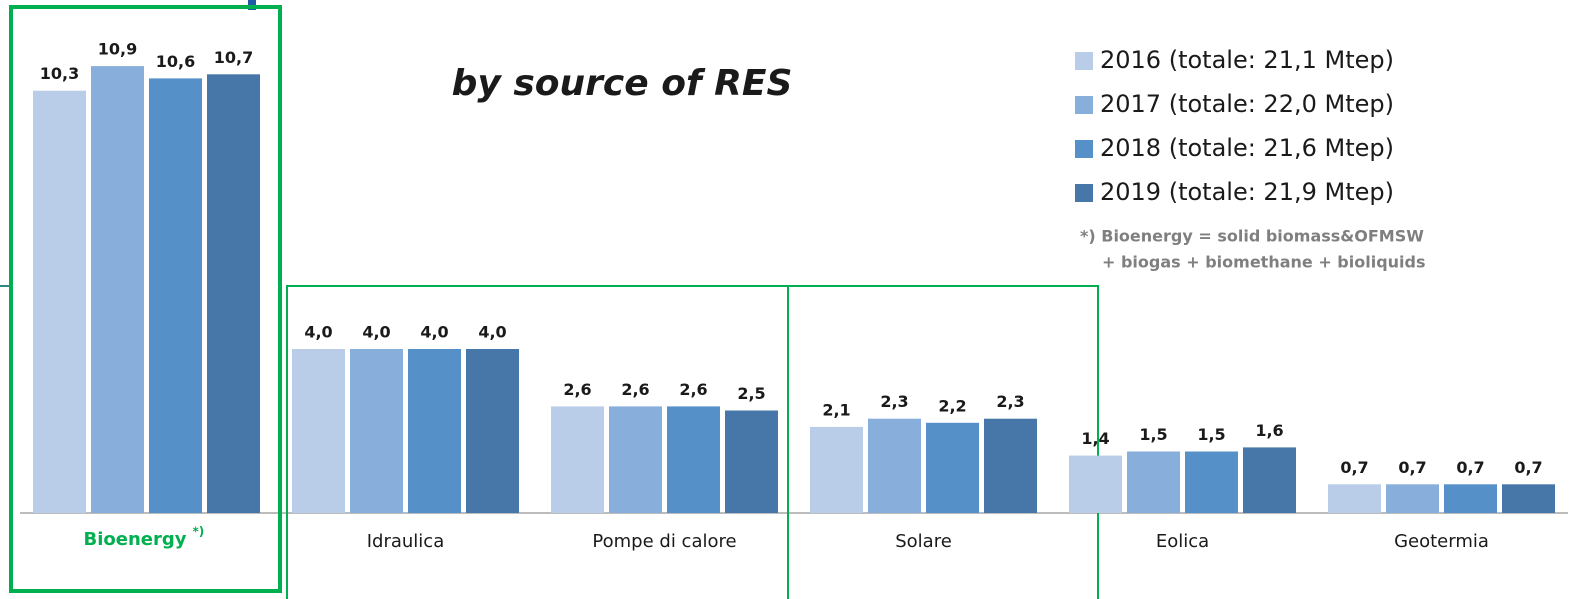 This screenshot has width=1583, height=599. Describe the element at coordinates (233, 57) in the screenshot. I see `value-label: 10,7` at that location.